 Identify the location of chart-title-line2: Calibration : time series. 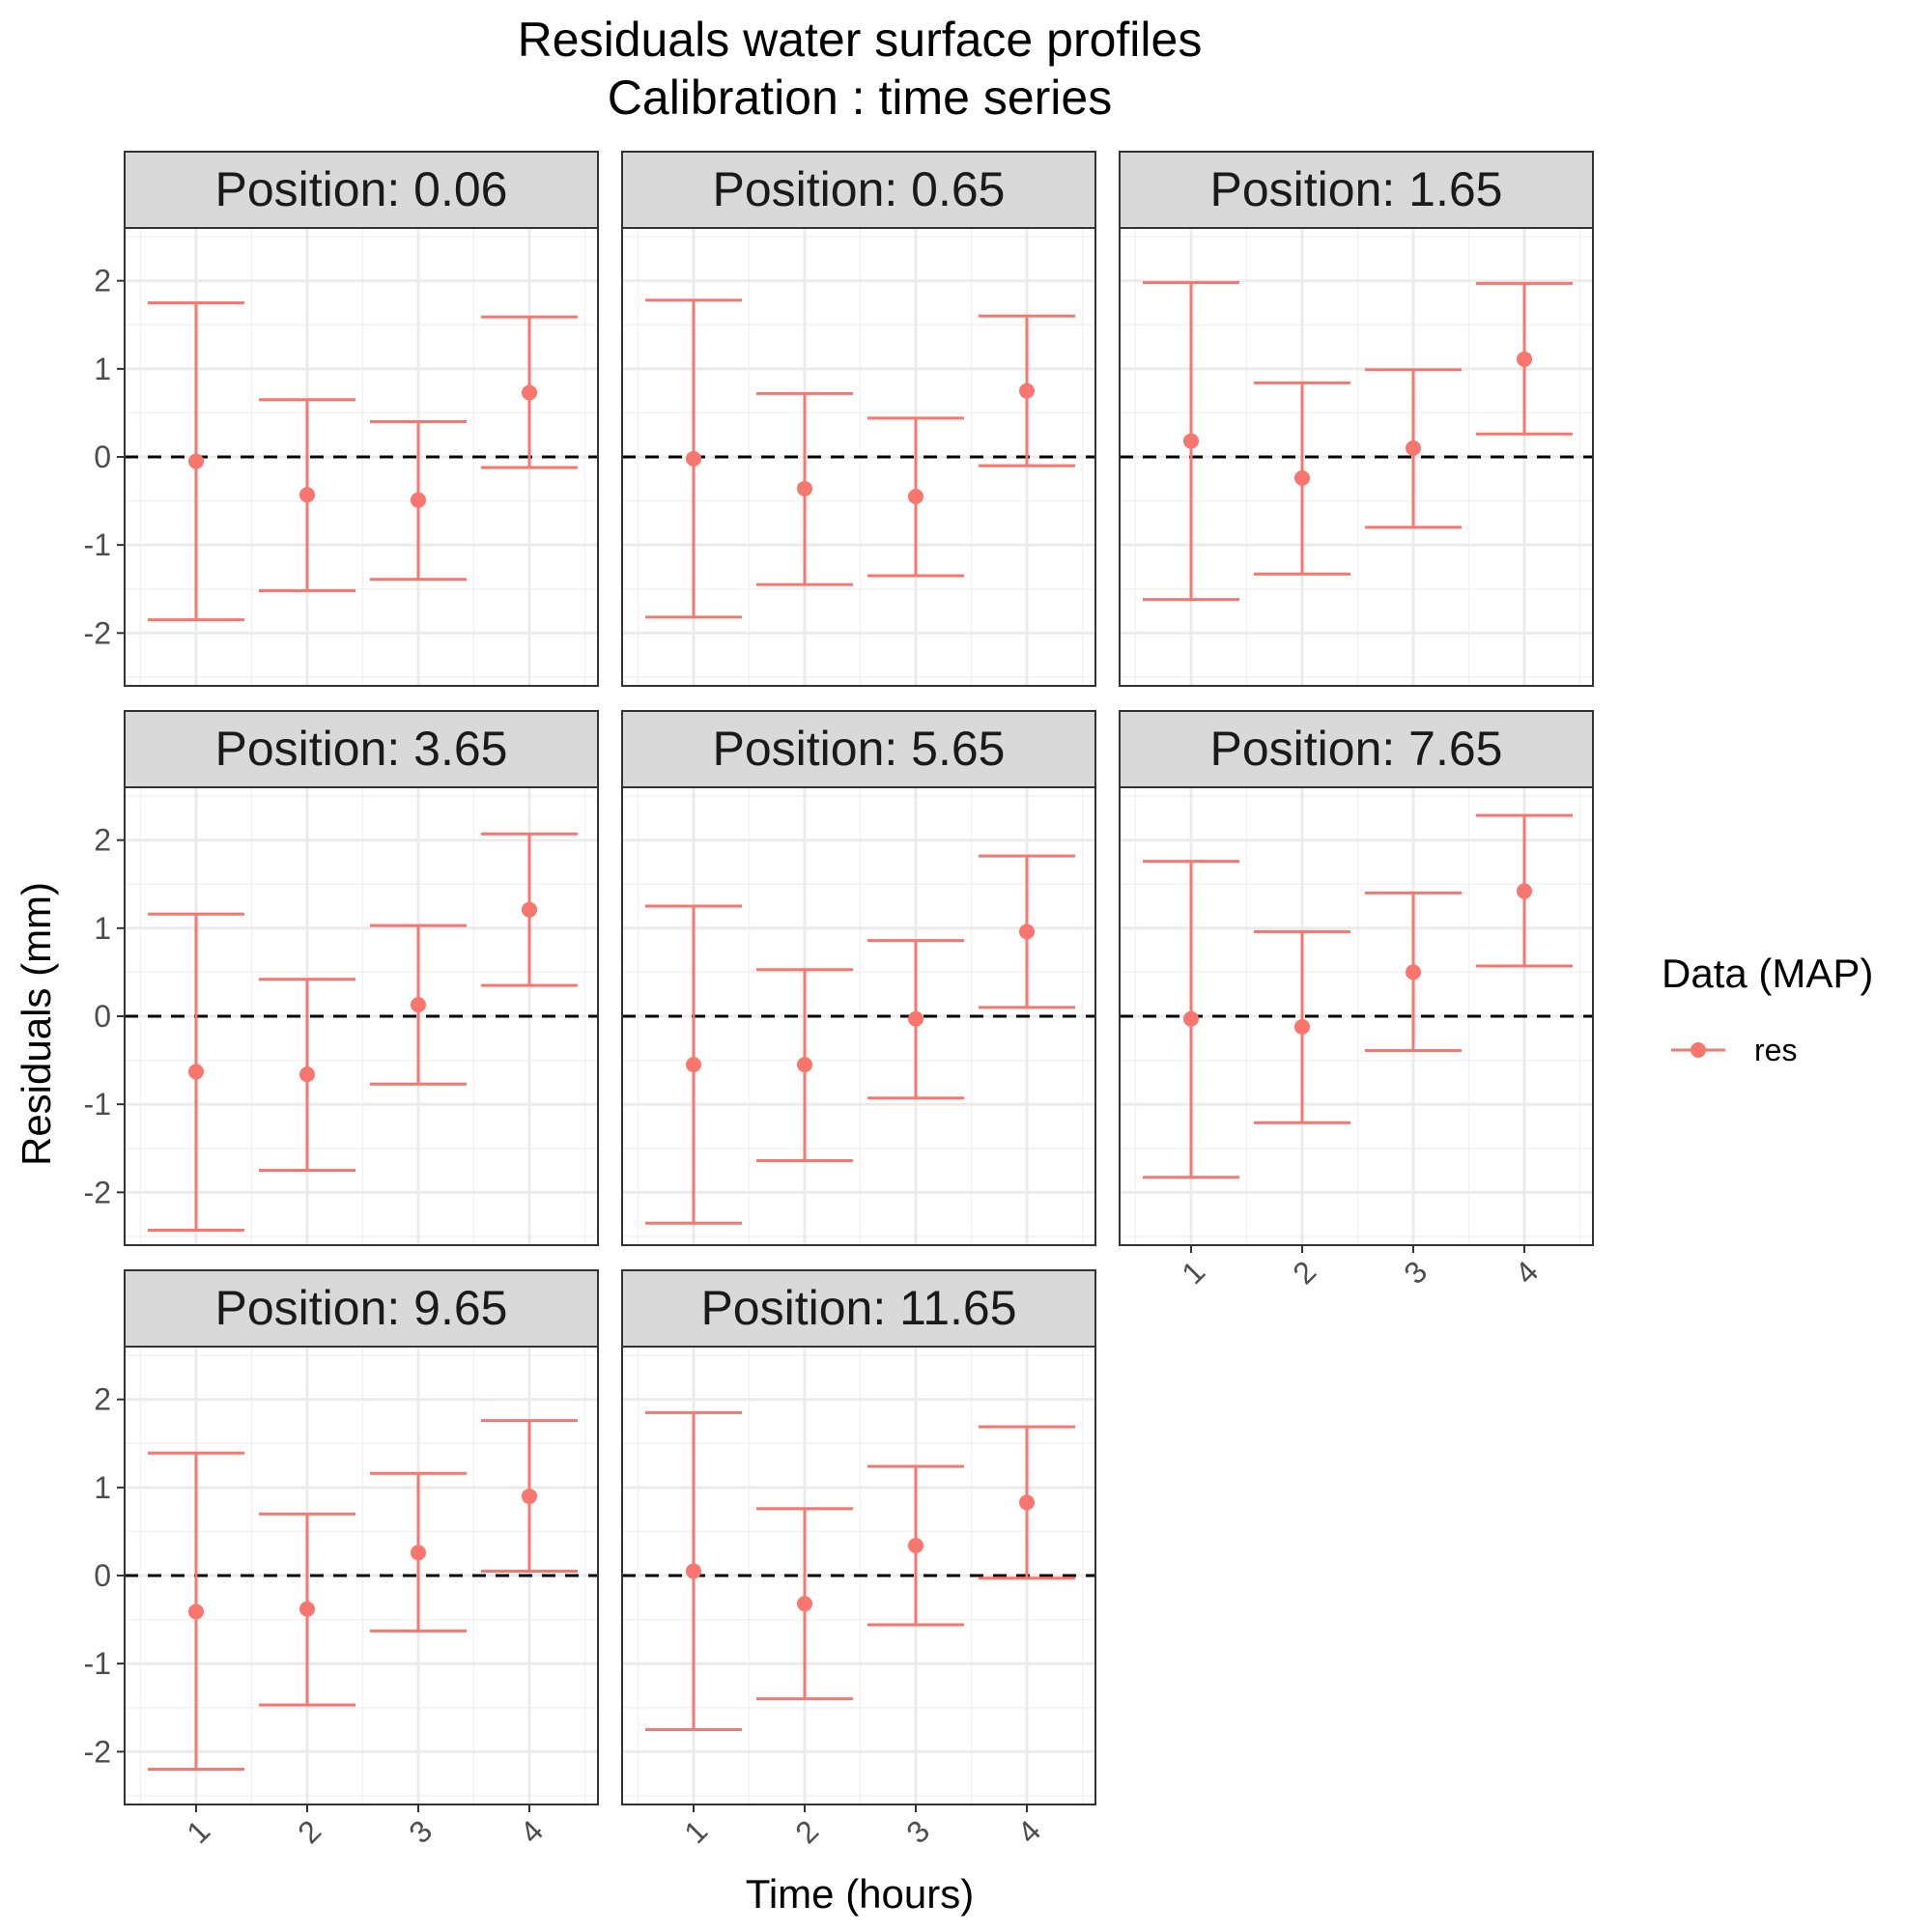
(860, 98).